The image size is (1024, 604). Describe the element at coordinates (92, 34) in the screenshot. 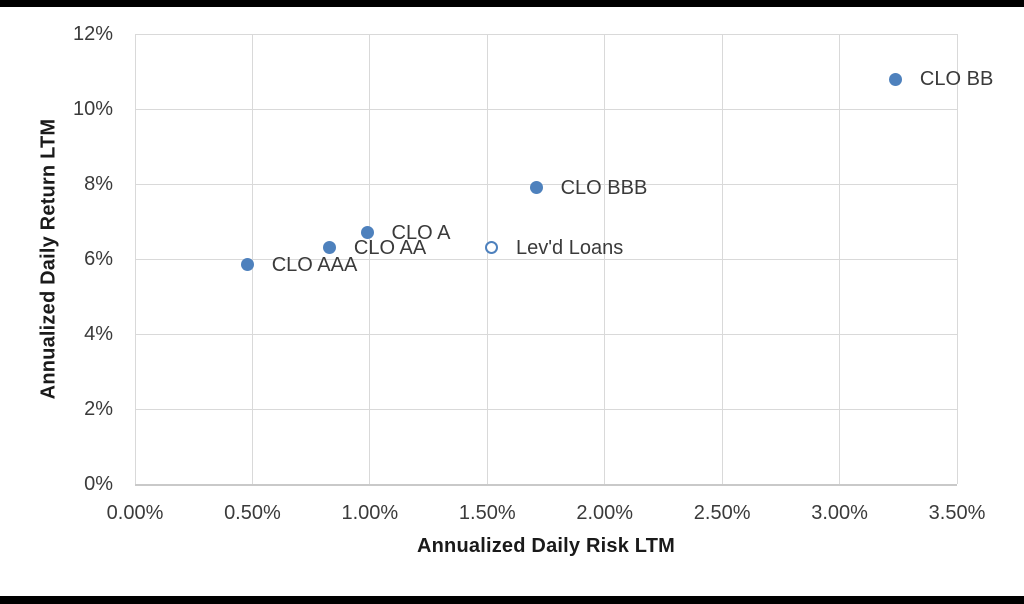

I see `y-tick-label: 12%` at that location.